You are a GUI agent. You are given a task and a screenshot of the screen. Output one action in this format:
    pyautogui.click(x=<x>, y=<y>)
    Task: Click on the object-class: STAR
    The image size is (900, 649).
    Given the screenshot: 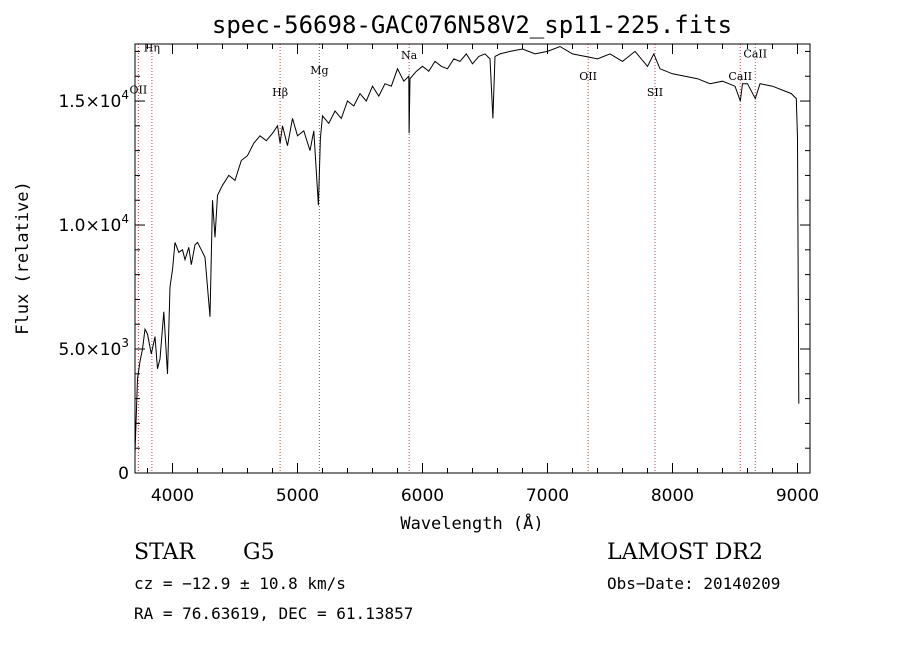 What is the action you would take?
    pyautogui.click(x=164, y=552)
    